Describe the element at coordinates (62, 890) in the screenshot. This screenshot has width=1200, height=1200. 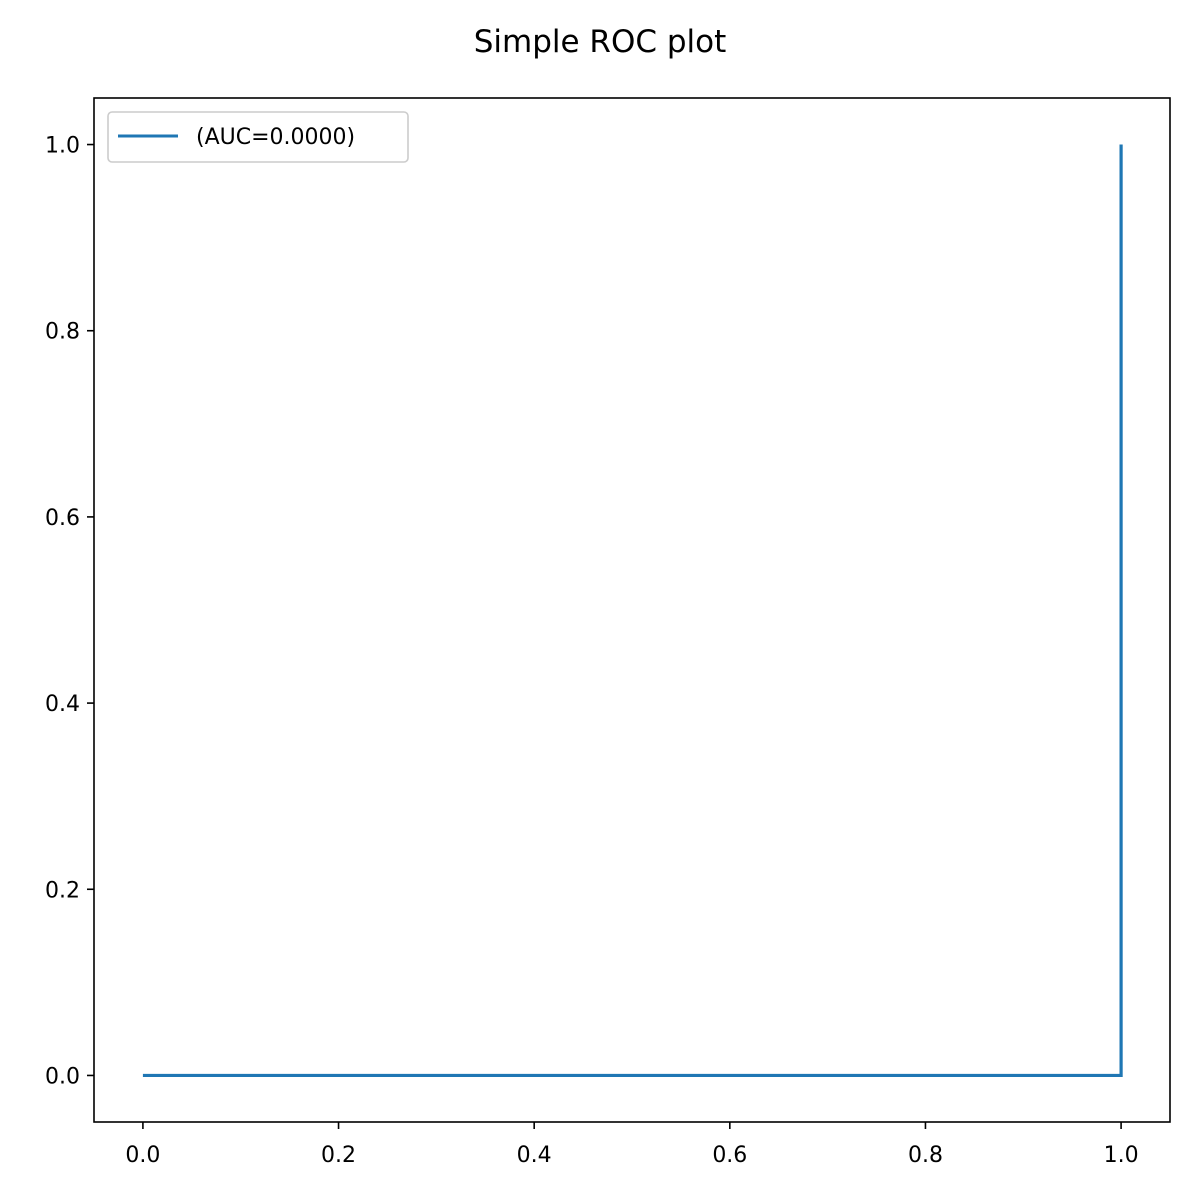
I see `y-tick-label: 0.2` at that location.